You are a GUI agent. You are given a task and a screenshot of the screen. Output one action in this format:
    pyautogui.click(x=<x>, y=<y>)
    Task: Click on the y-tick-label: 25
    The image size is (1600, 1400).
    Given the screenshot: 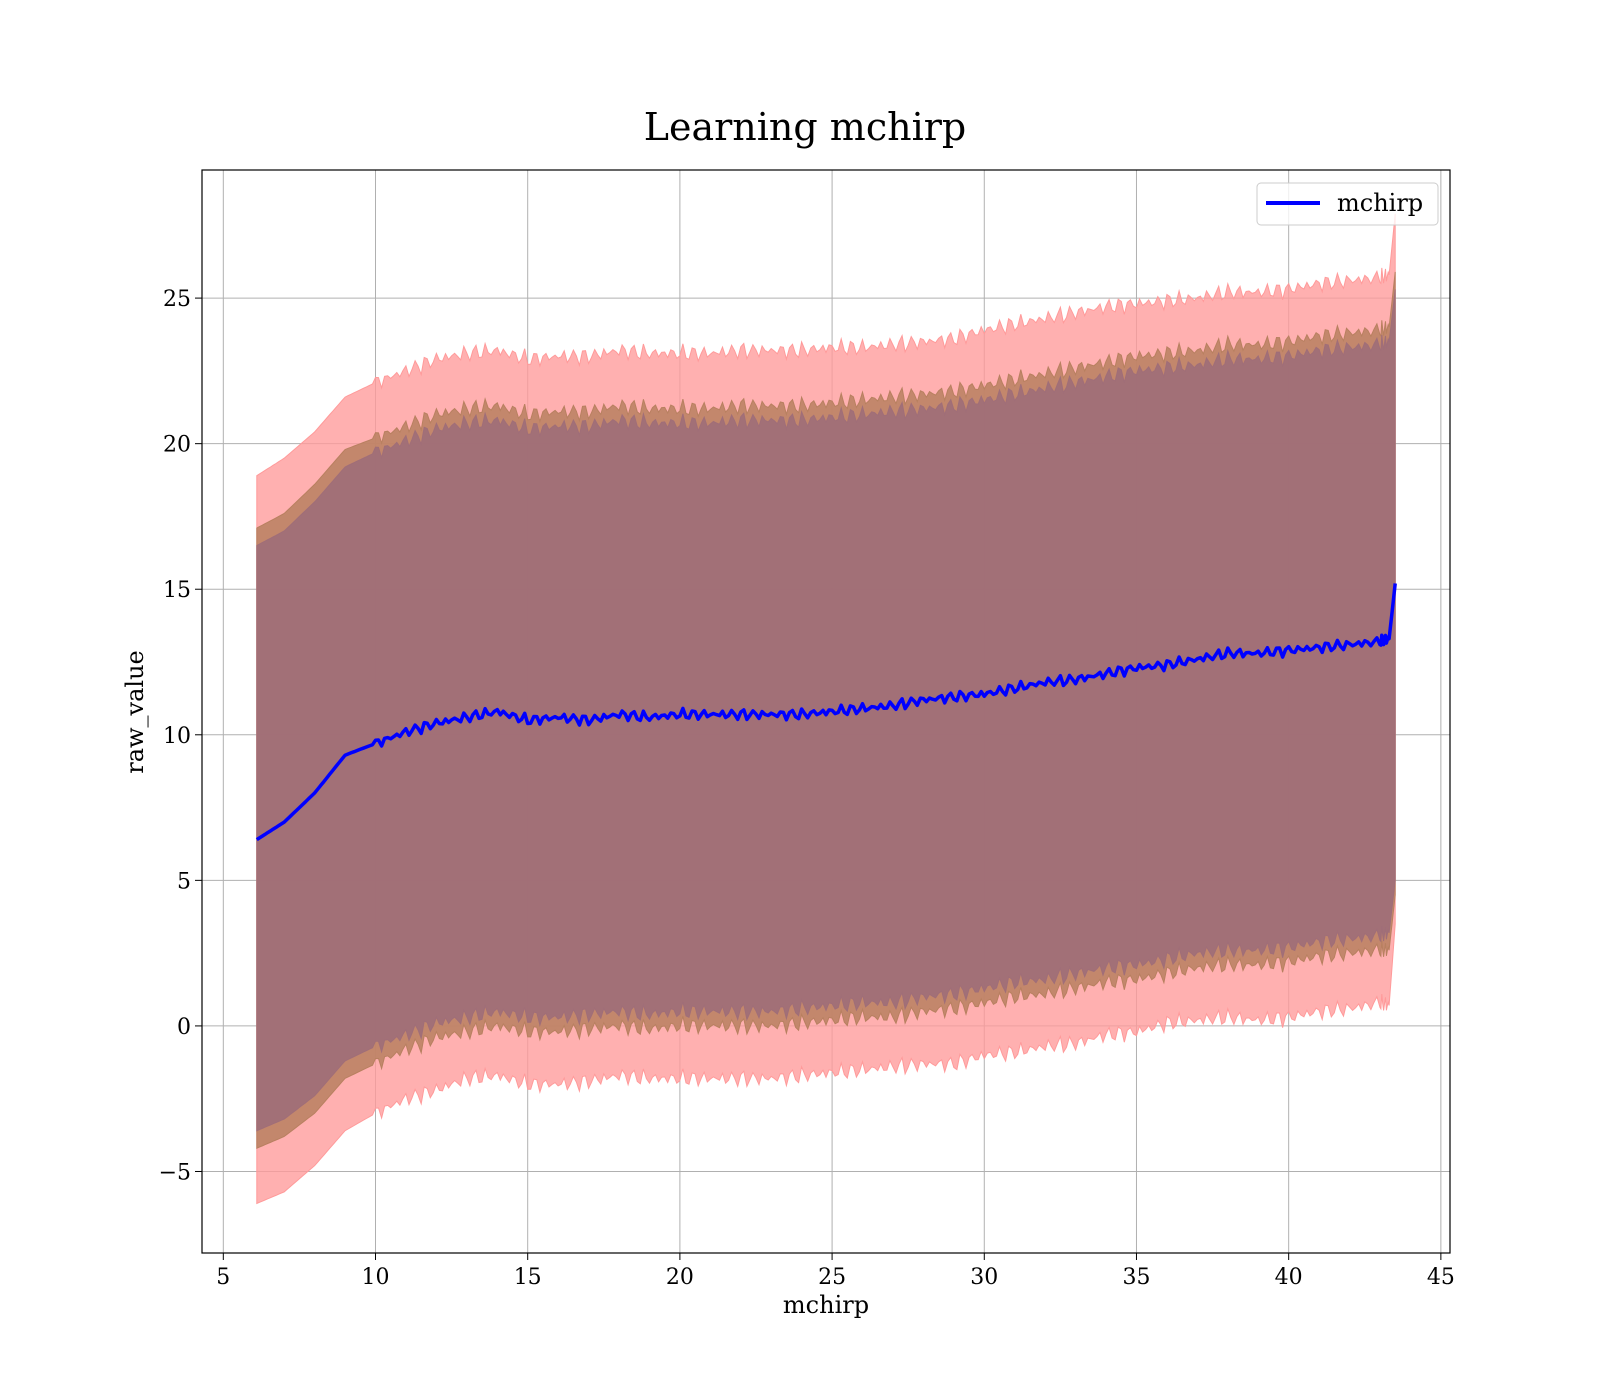 What is the action you would take?
    pyautogui.click(x=177, y=299)
    